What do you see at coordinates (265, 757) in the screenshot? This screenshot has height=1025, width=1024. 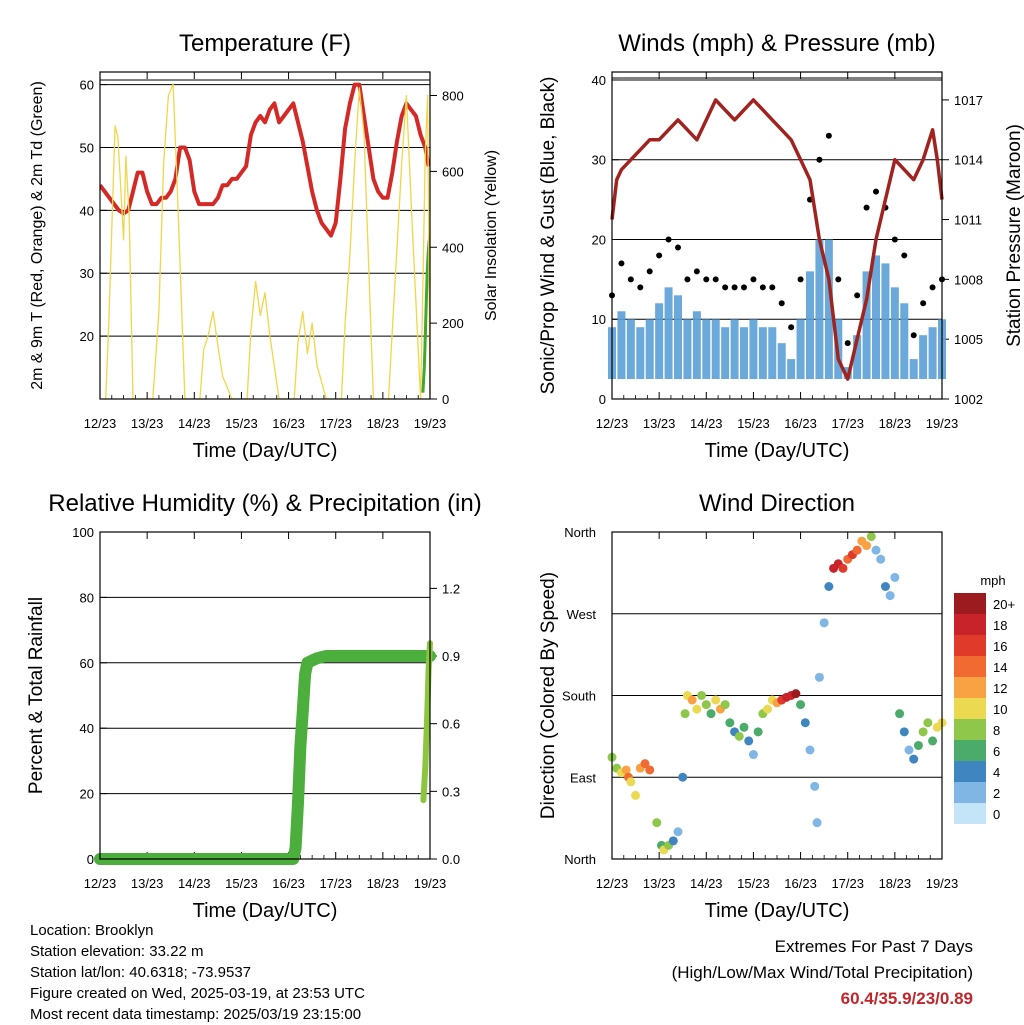 I see `humidity-series-total-rainfall` at bounding box center [265, 757].